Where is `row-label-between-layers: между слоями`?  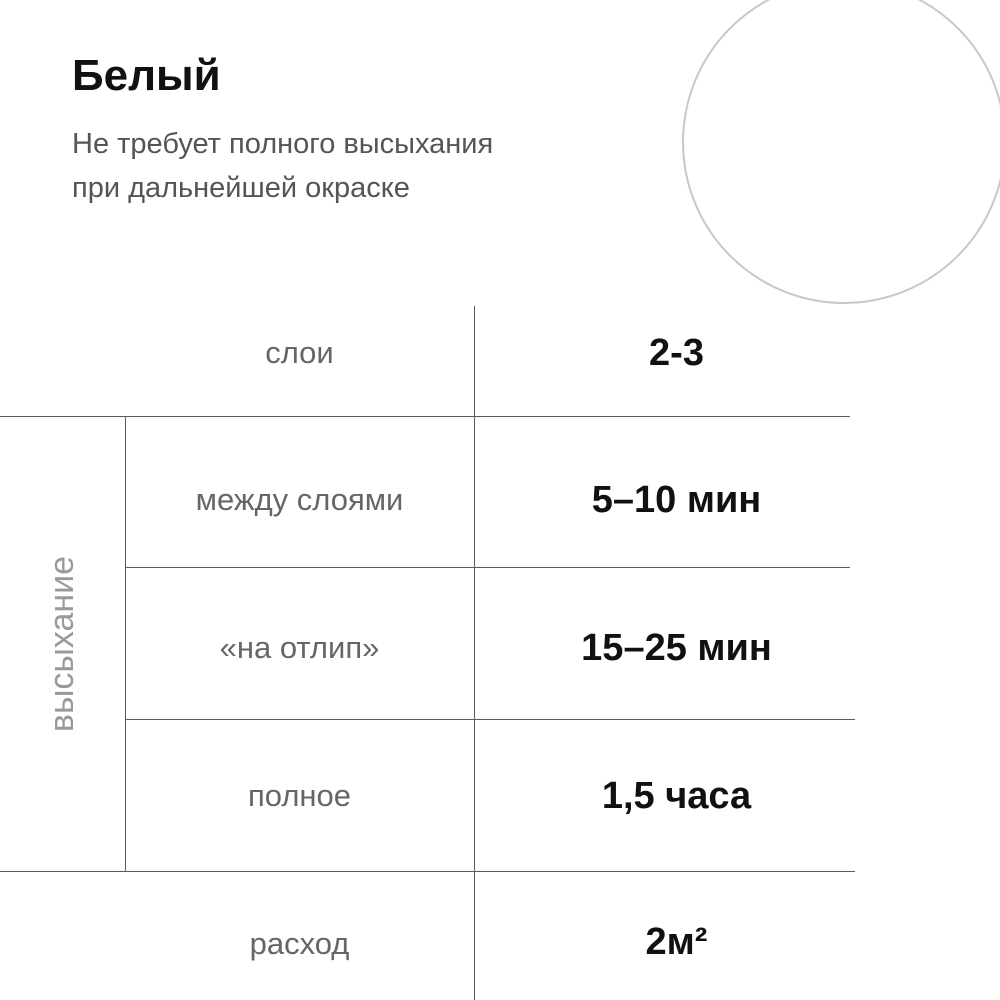 row-label-between-layers: между слоями is located at coordinates (299, 499).